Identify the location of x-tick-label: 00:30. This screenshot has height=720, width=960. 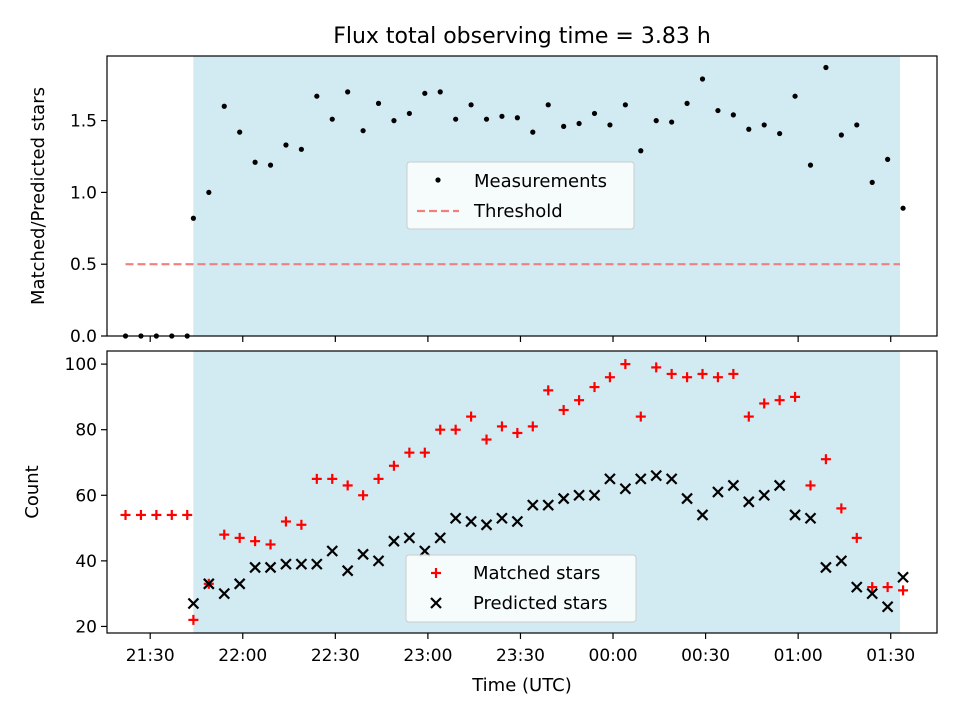
(705, 656).